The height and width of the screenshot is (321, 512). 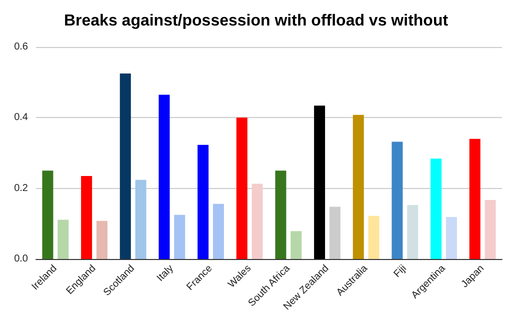 What do you see at coordinates (256, 21) in the screenshot?
I see `chart-title: Breaks against/possession with offload vs without` at bounding box center [256, 21].